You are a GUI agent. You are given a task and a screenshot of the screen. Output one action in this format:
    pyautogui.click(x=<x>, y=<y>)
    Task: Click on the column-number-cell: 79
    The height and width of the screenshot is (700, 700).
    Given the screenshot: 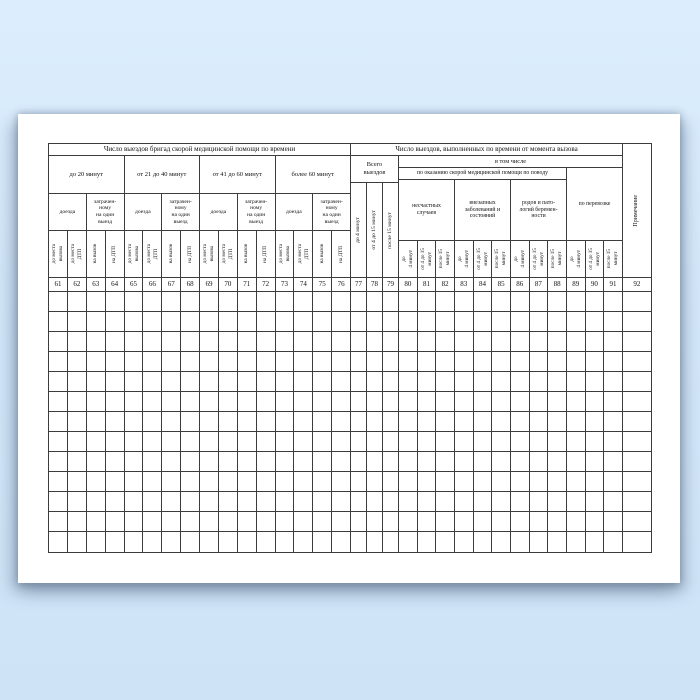 What is the action you would take?
    pyautogui.click(x=391, y=285)
    